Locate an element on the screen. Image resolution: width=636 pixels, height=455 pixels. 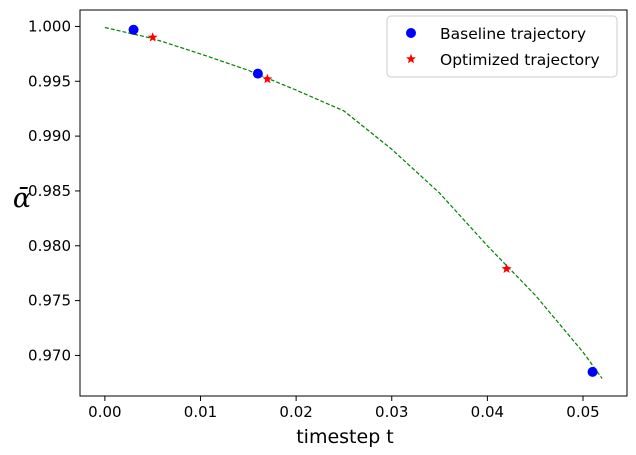
x-axis-title: timestep t is located at coordinates (345, 437).